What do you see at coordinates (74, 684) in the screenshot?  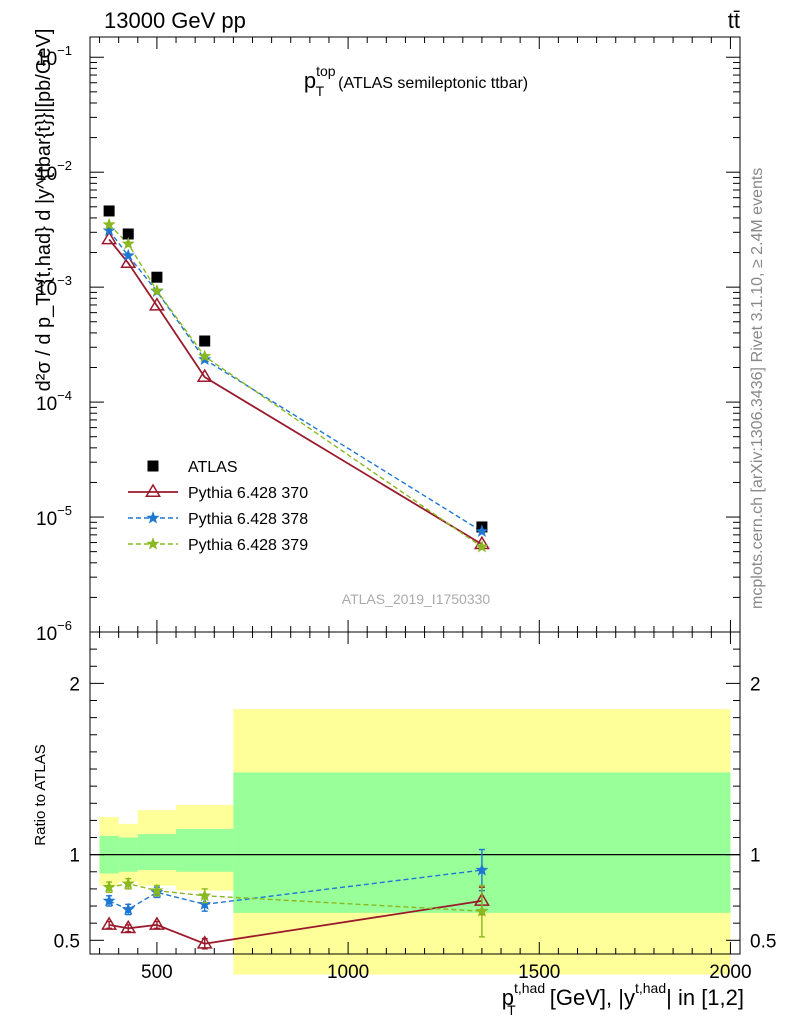 I see `ratio-y-tick-label-left: 2` at bounding box center [74, 684].